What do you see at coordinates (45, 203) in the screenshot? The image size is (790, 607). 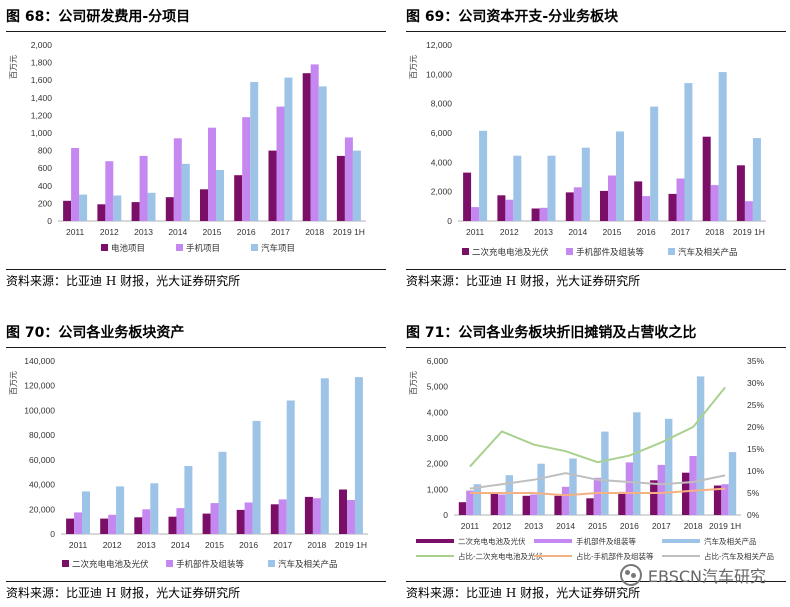 I see `y-tick-label: 200` at bounding box center [45, 203].